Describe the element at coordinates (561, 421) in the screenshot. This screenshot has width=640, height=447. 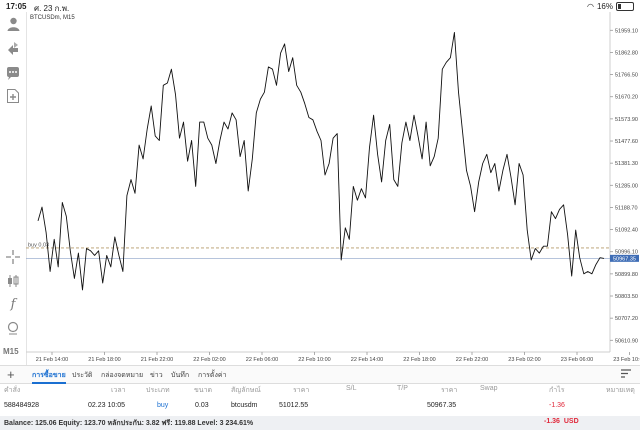
I see `total-profit: -1.36 USD` at that location.